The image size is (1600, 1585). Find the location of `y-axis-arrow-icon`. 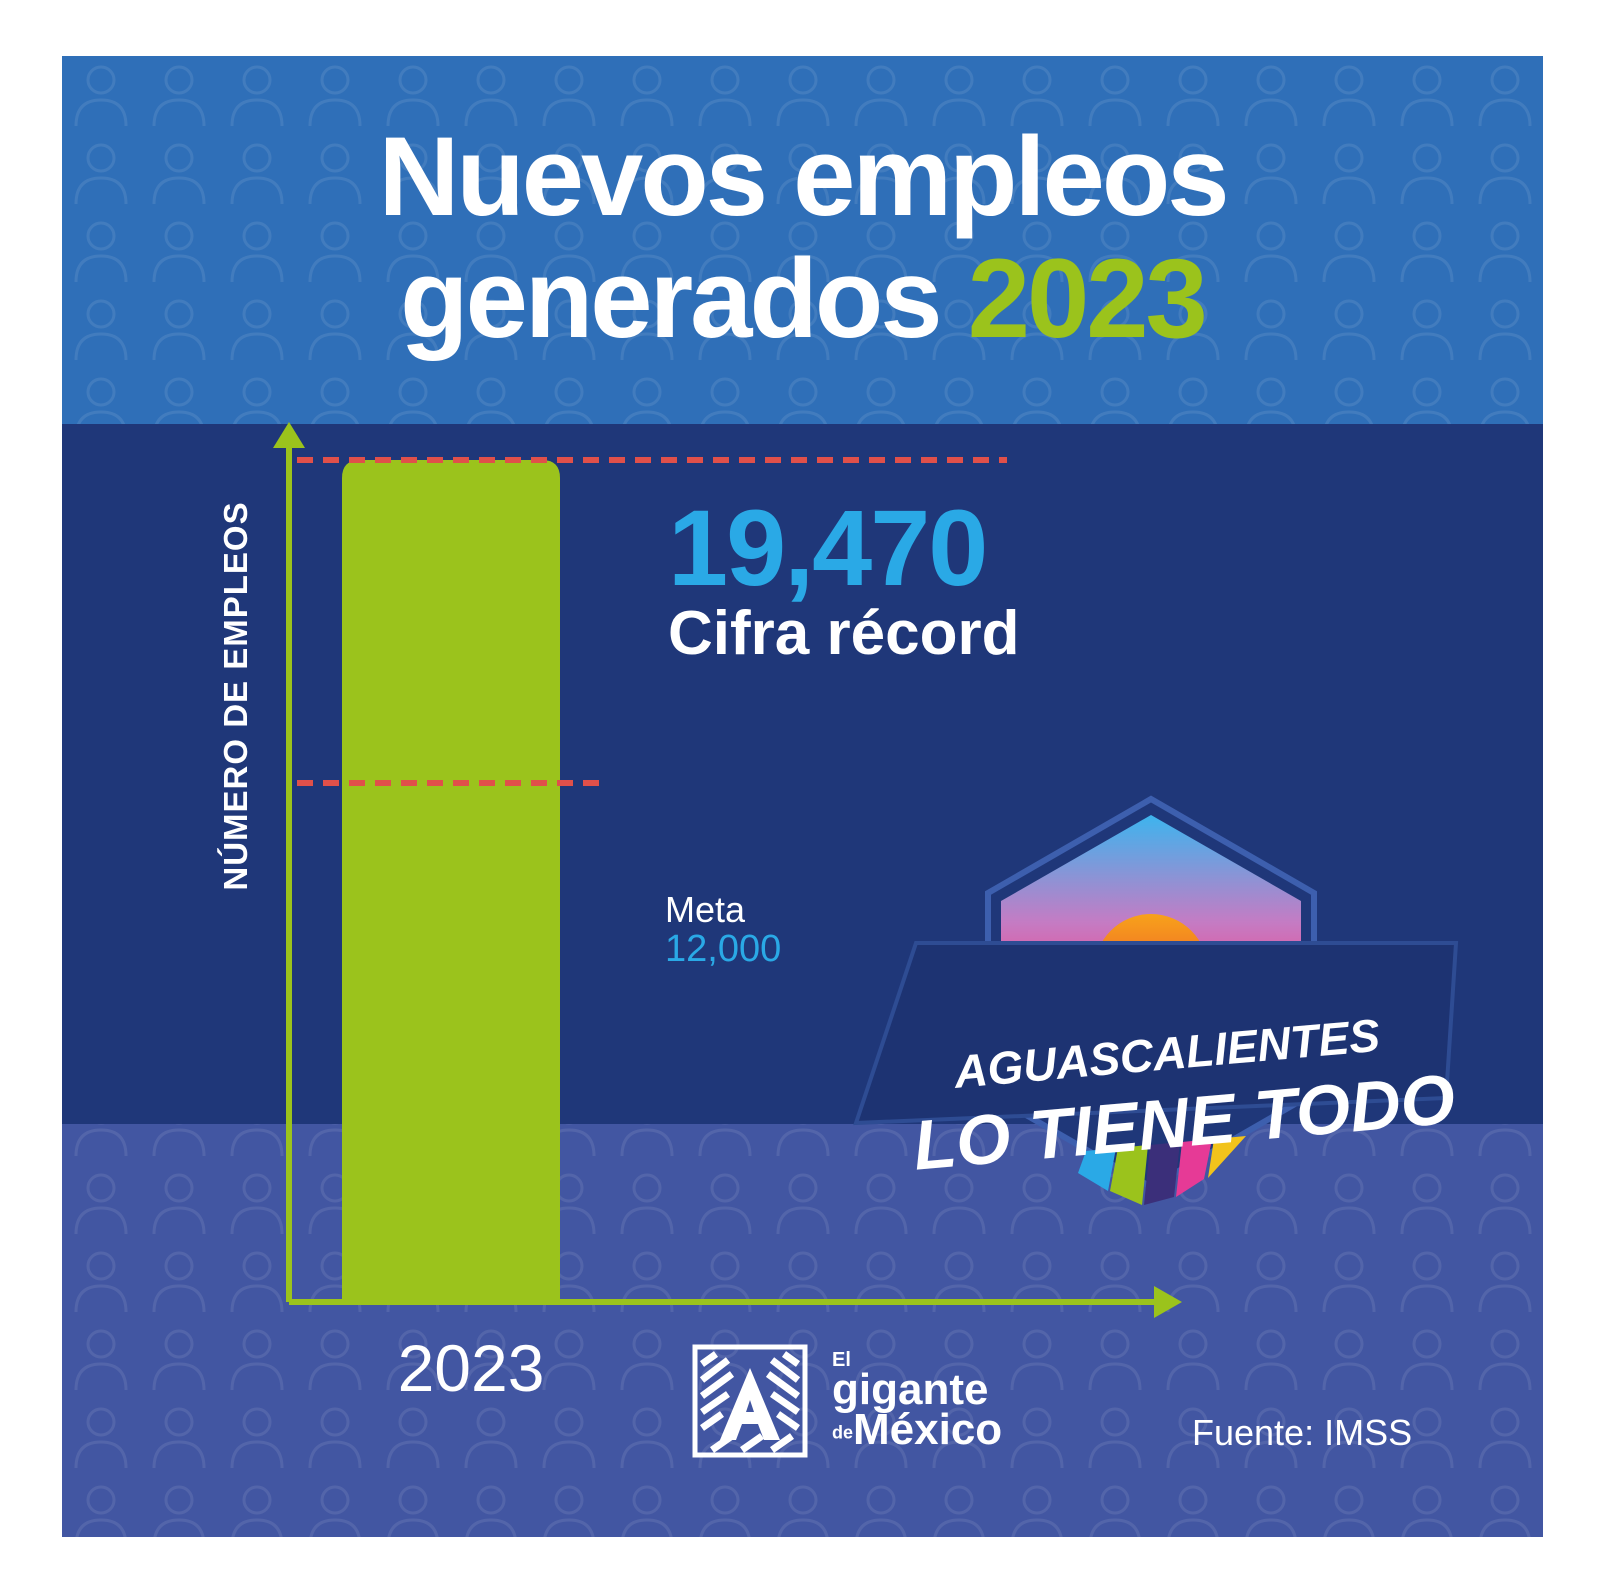

y-axis-arrow-icon is located at coordinates (289, 435).